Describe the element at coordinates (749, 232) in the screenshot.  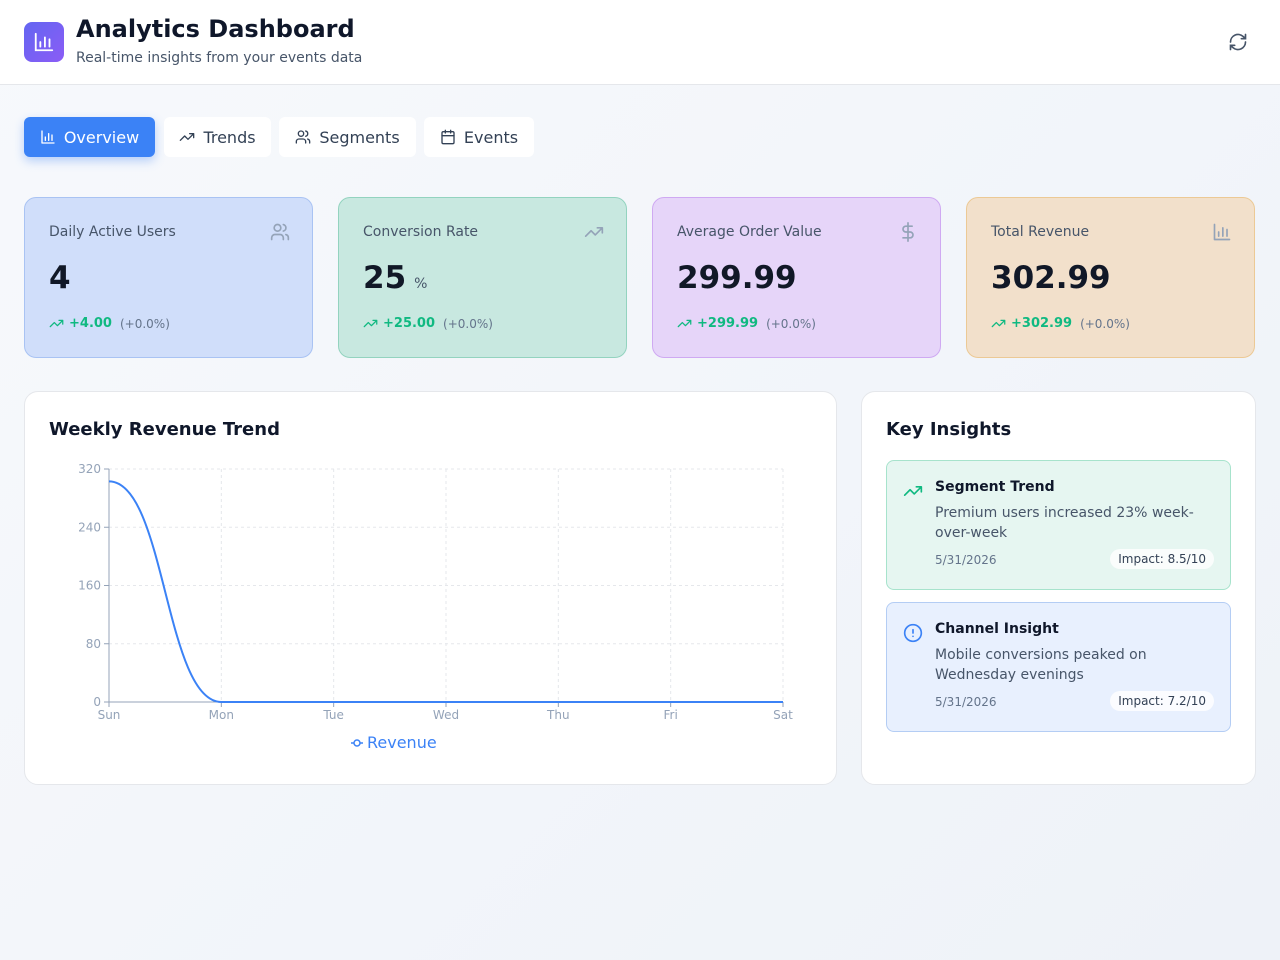
I see `kpi-label: Average Order Value` at that location.